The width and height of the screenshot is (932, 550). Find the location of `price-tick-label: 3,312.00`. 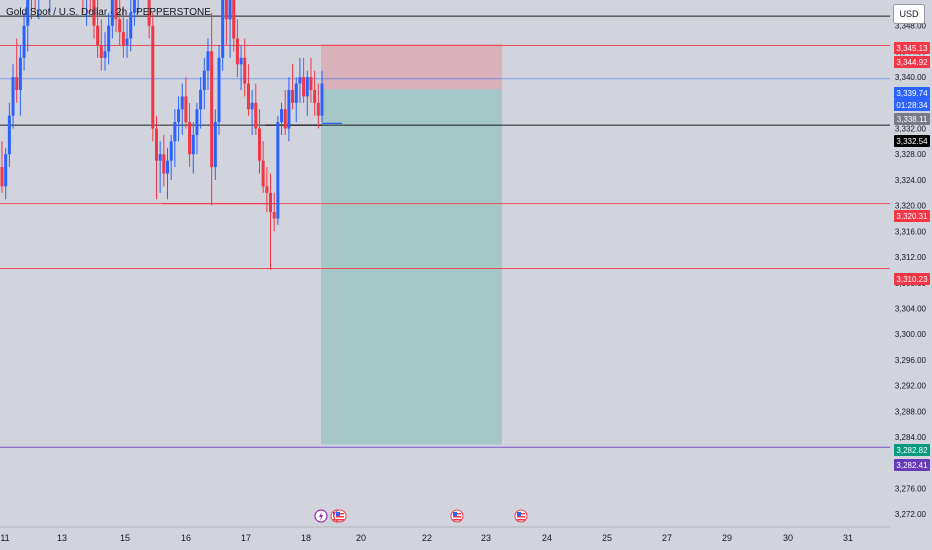

price-tick-label: 3,312.00 is located at coordinates (911, 257).